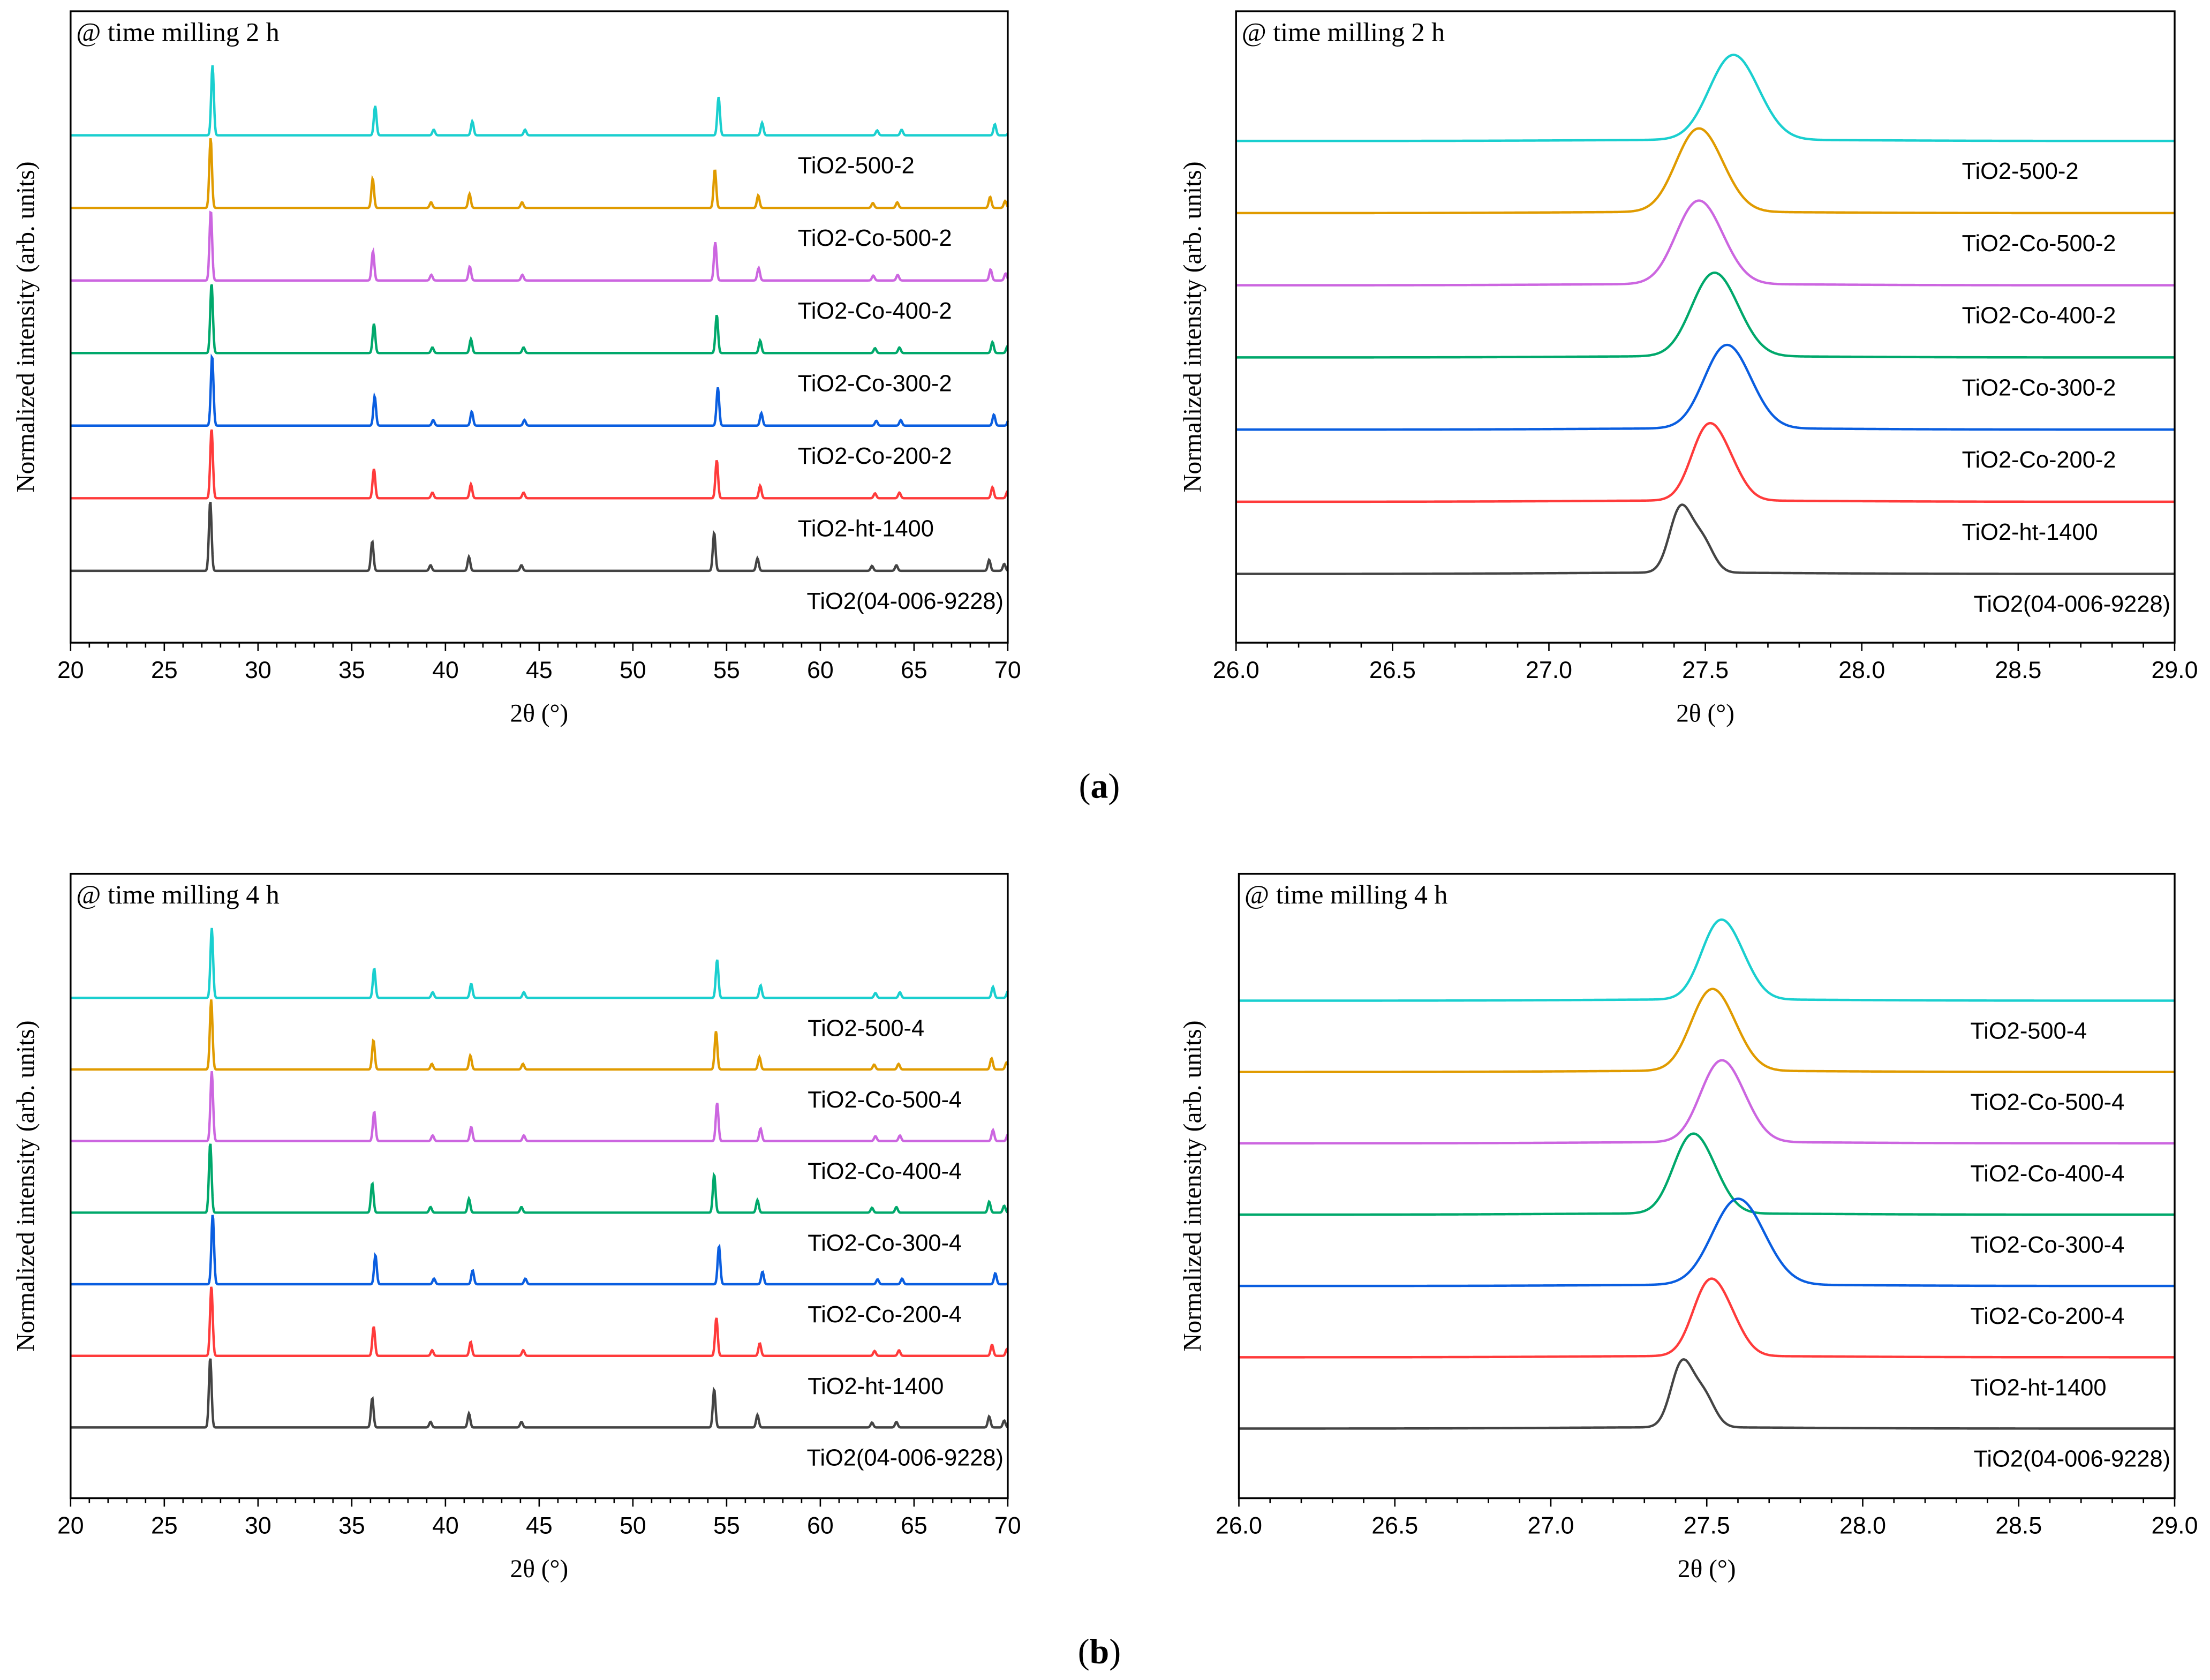 The height and width of the screenshot is (1680, 2210). What do you see at coordinates (445, 670) in the screenshot?
I see `x-tick-label: 40` at bounding box center [445, 670].